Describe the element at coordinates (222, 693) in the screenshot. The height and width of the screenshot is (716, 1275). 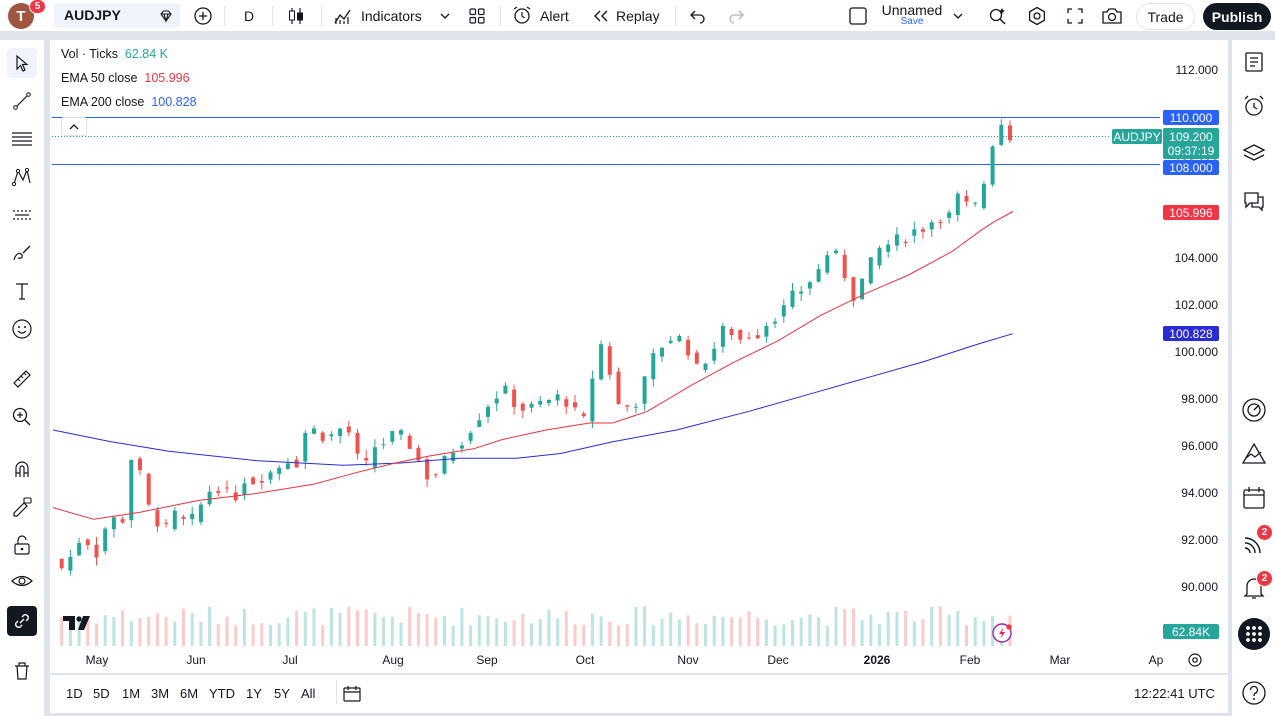
I see `period-button-ytd: YTD` at that location.